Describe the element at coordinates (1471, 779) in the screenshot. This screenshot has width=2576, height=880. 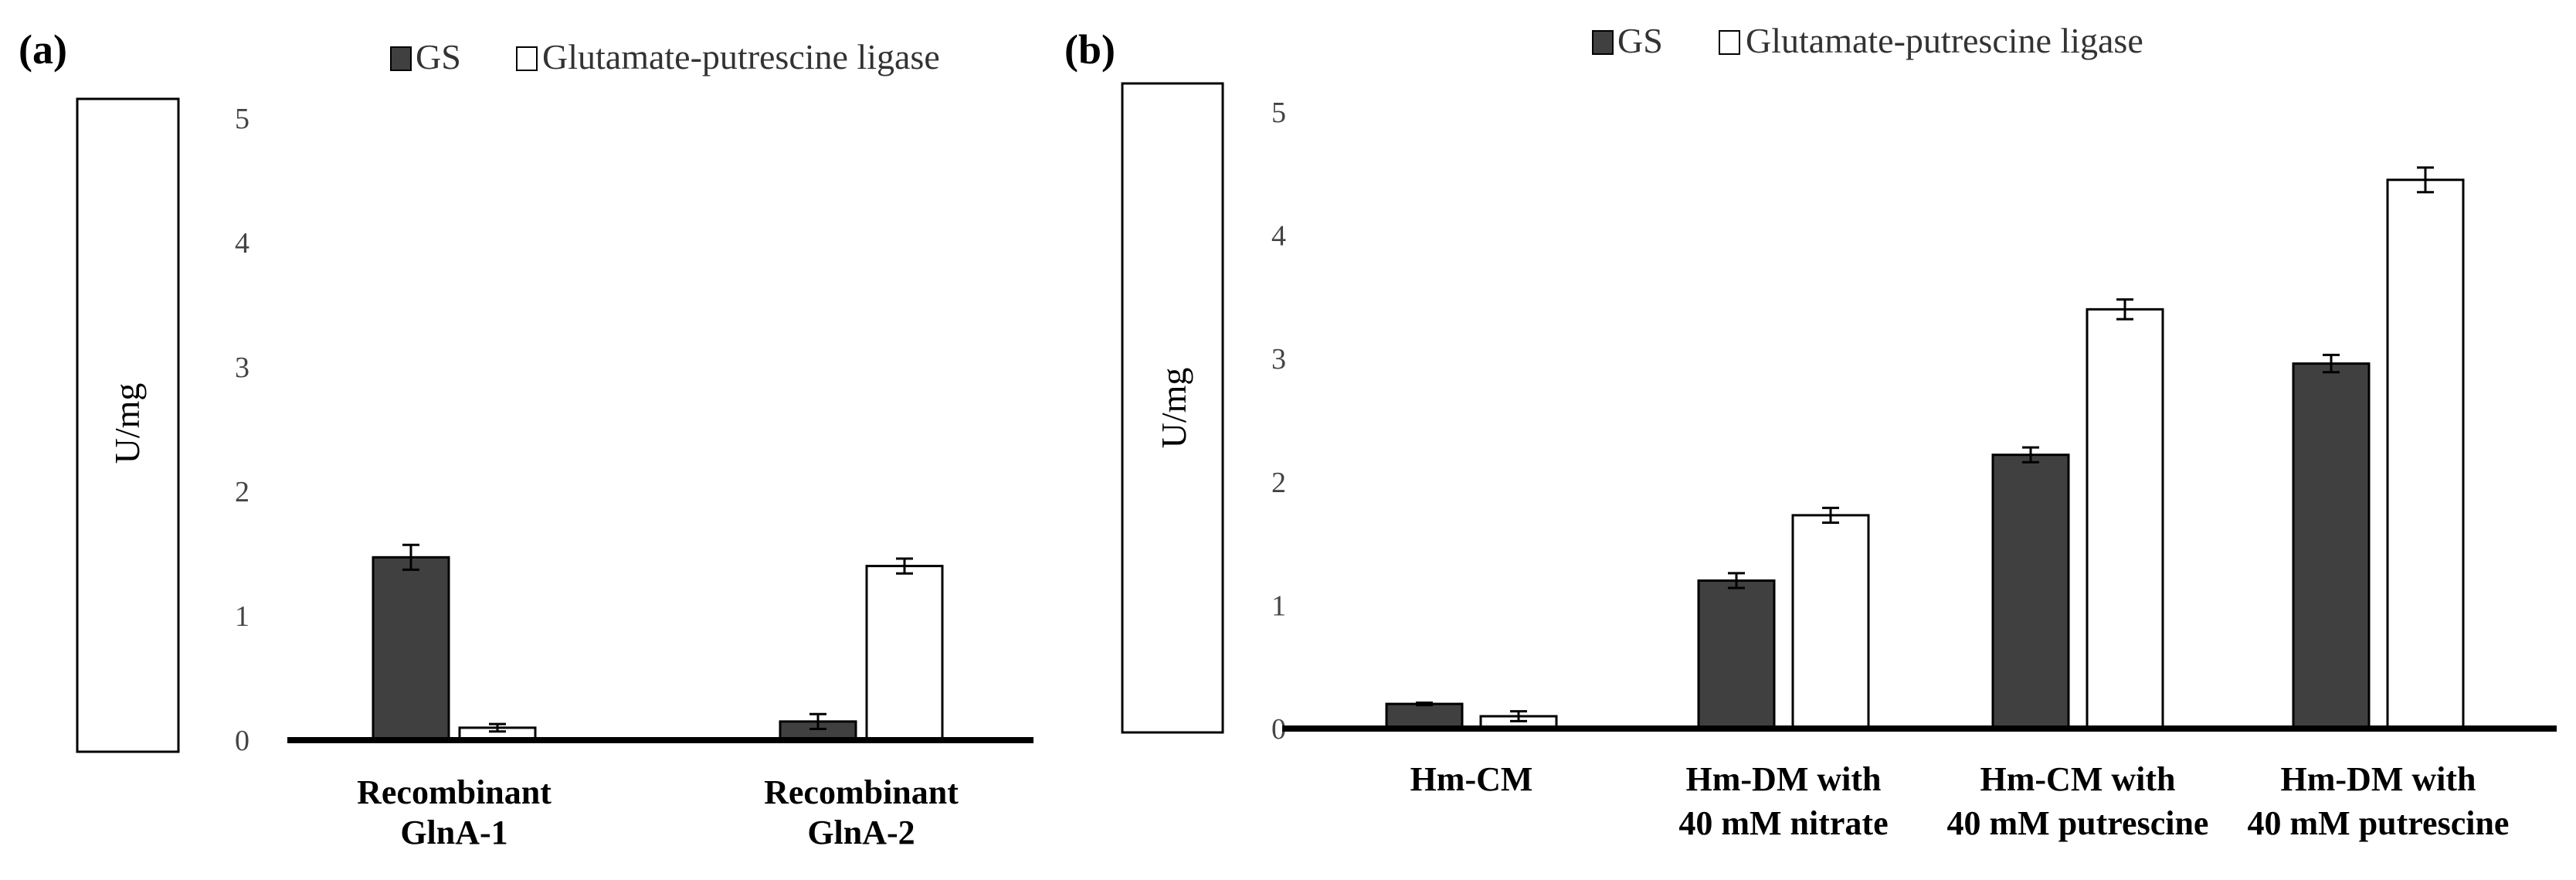
I see `panel-b-category-label-0-line-0: Hm-CM` at that location.